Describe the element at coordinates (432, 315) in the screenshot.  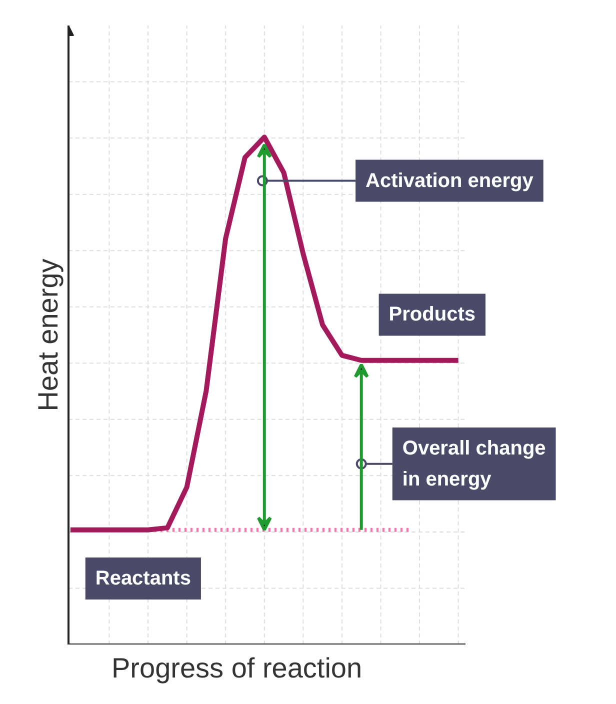
I see `annotation: Products` at that location.